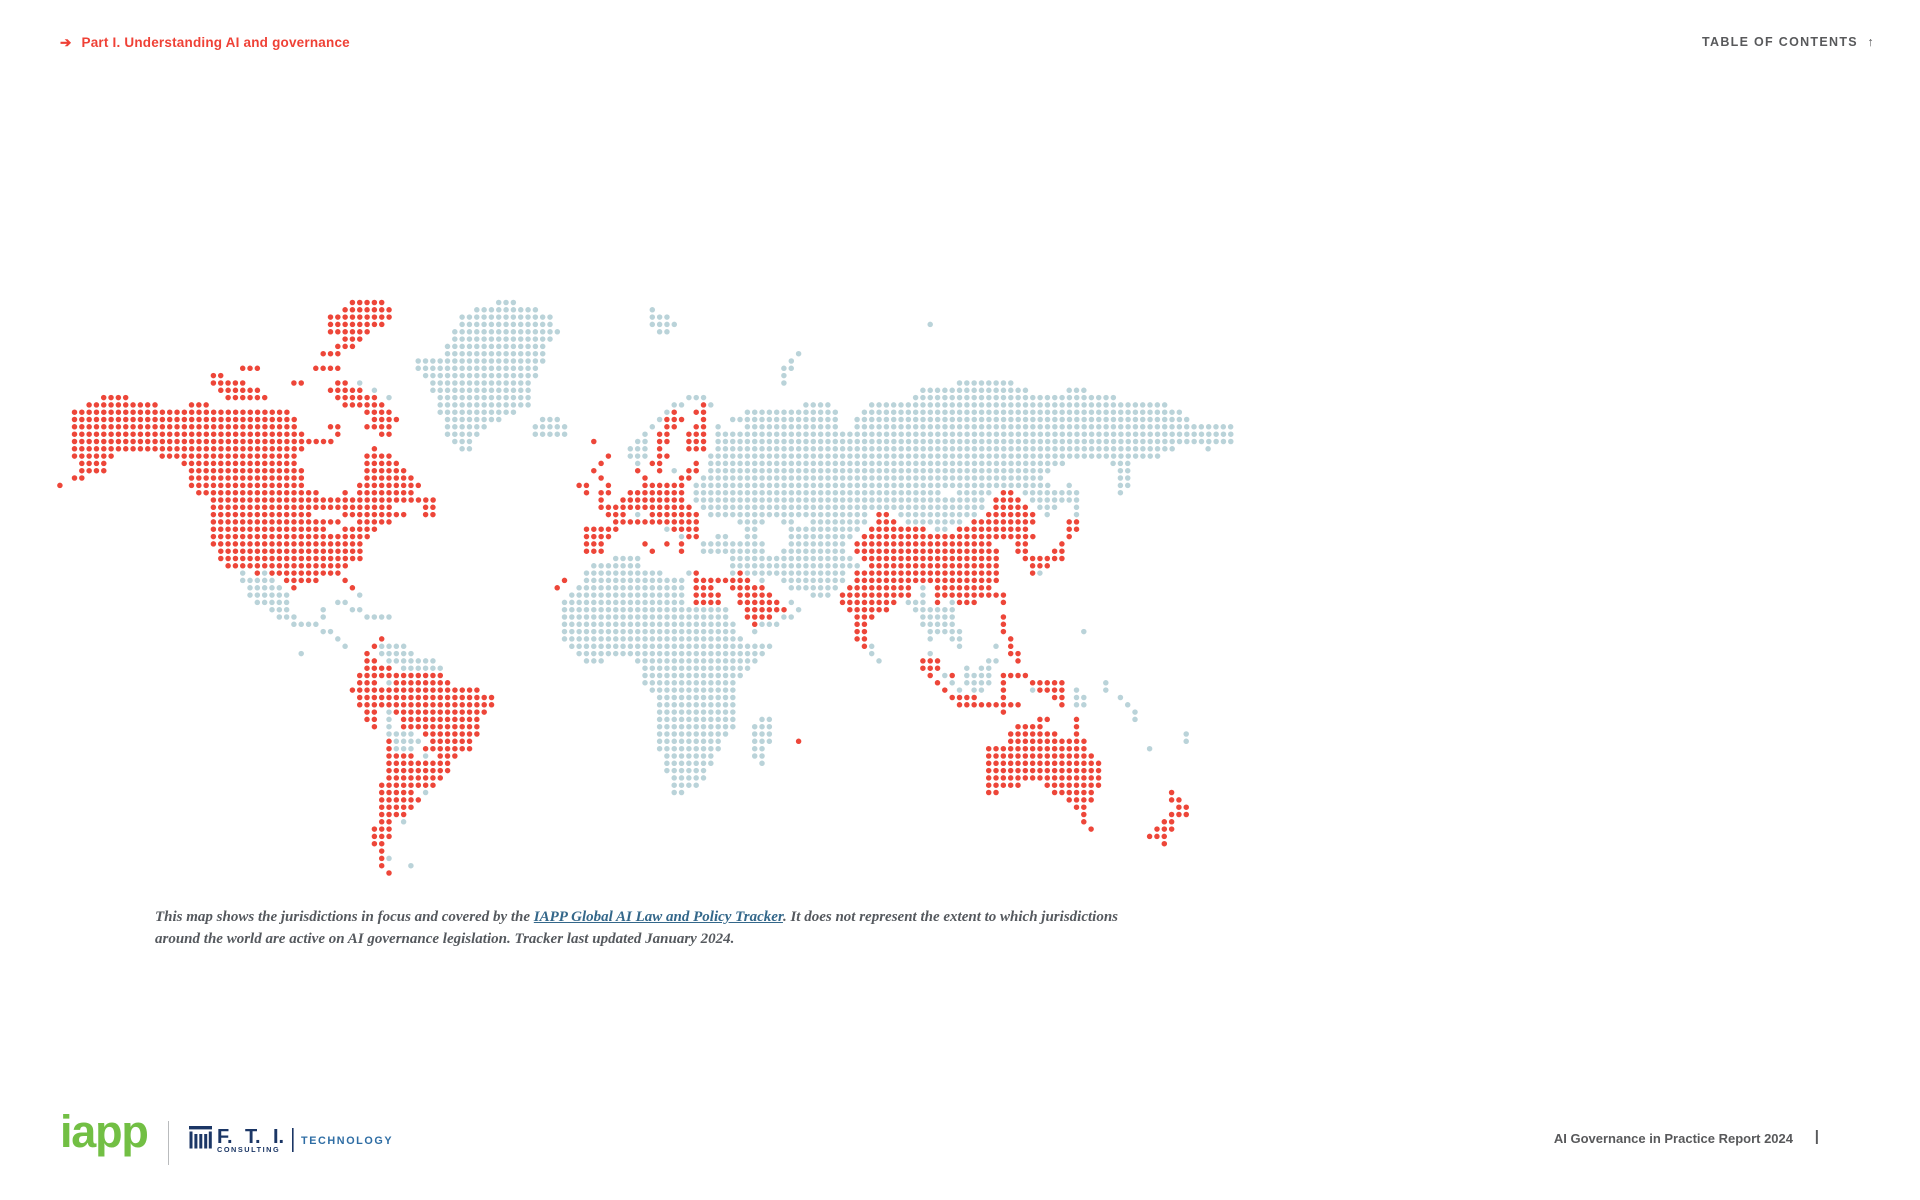 The height and width of the screenshot is (1200, 1920). What do you see at coordinates (225, 1137) in the screenshot?
I see `svg-text: F.` at bounding box center [225, 1137].